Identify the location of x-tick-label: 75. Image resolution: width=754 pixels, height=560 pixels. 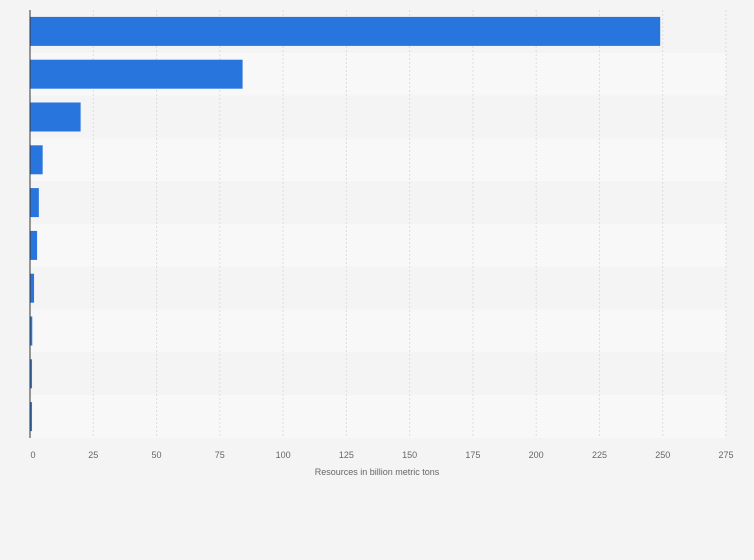
(220, 455).